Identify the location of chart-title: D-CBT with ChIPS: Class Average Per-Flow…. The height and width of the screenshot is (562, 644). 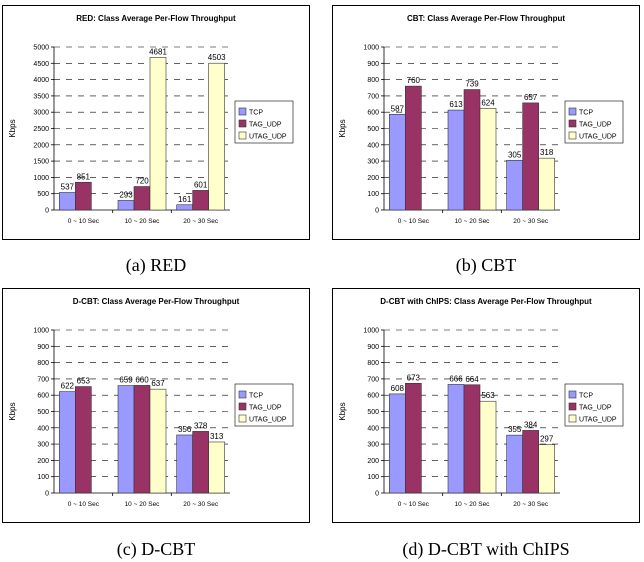
(486, 301).